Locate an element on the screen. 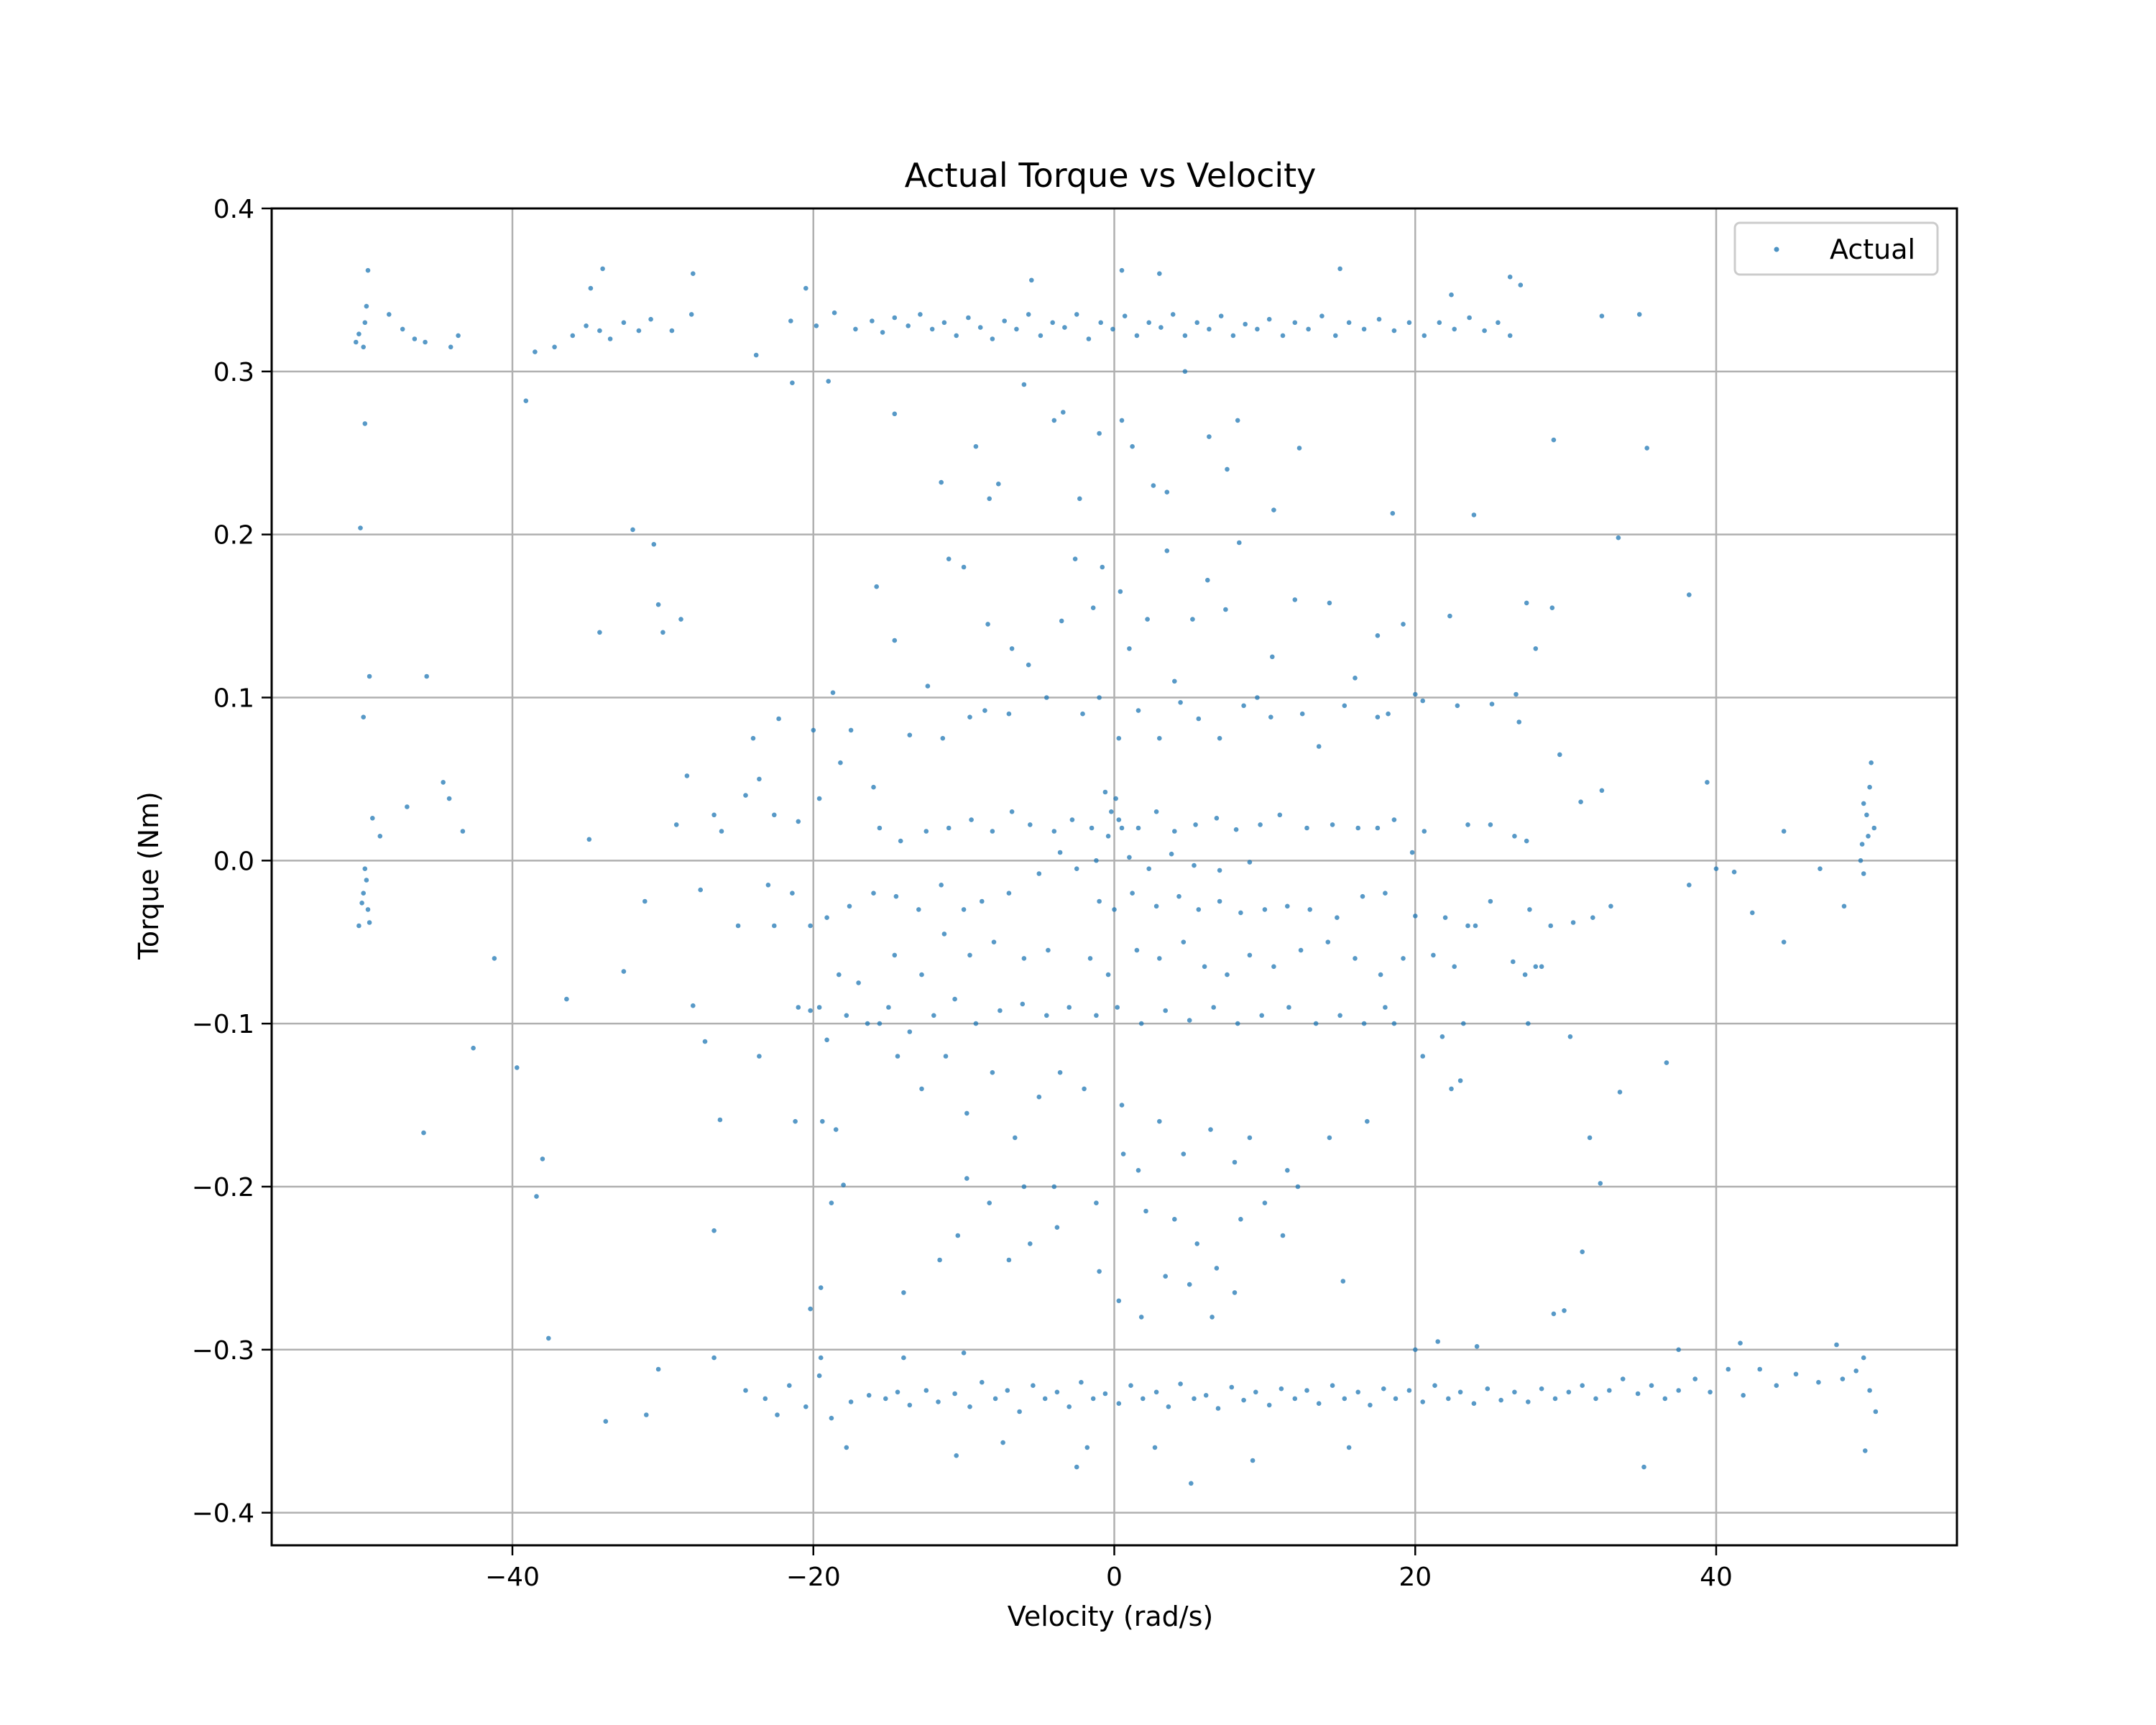 This screenshot has height=1725, width=2156. x-tick-label: 20 is located at coordinates (1415, 1577).